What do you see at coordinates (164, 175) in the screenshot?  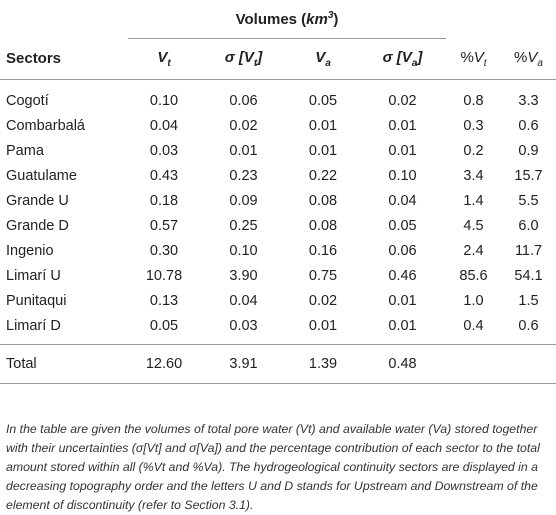 I see `cell-vt: 0.43` at bounding box center [164, 175].